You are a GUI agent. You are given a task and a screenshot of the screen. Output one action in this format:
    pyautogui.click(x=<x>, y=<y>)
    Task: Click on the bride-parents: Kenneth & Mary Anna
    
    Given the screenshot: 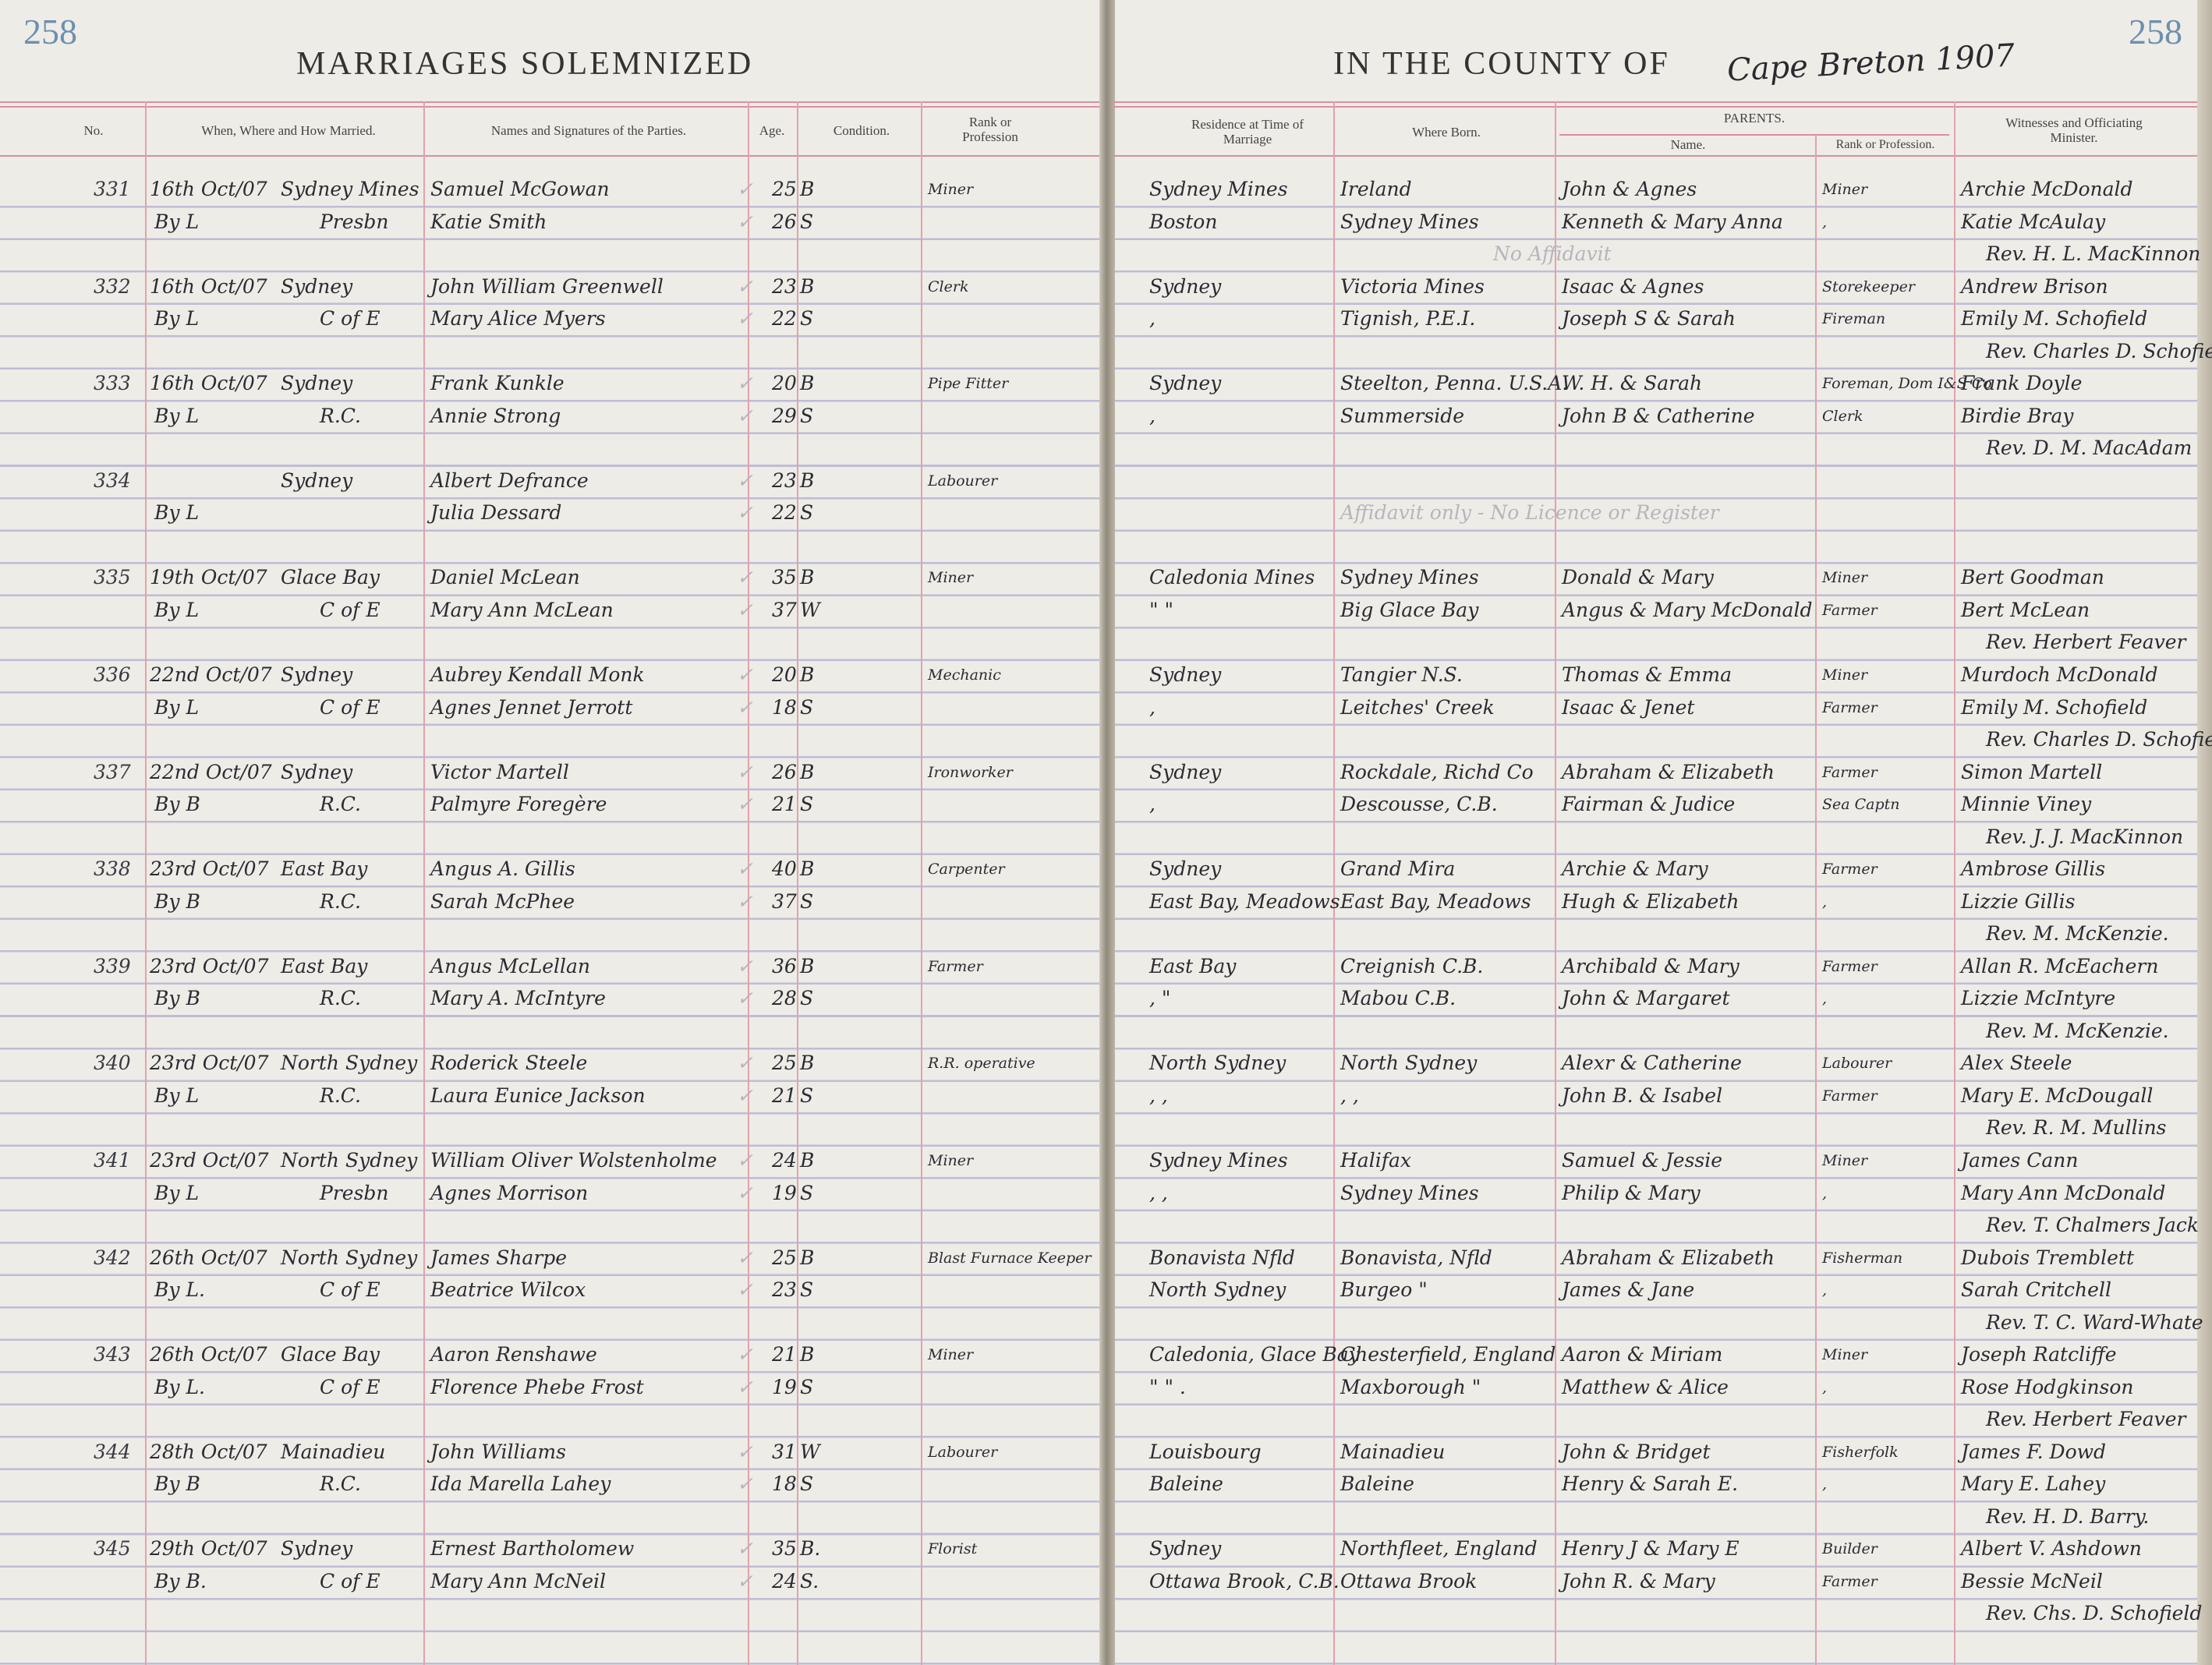 What is the action you would take?
    pyautogui.click(x=1673, y=222)
    